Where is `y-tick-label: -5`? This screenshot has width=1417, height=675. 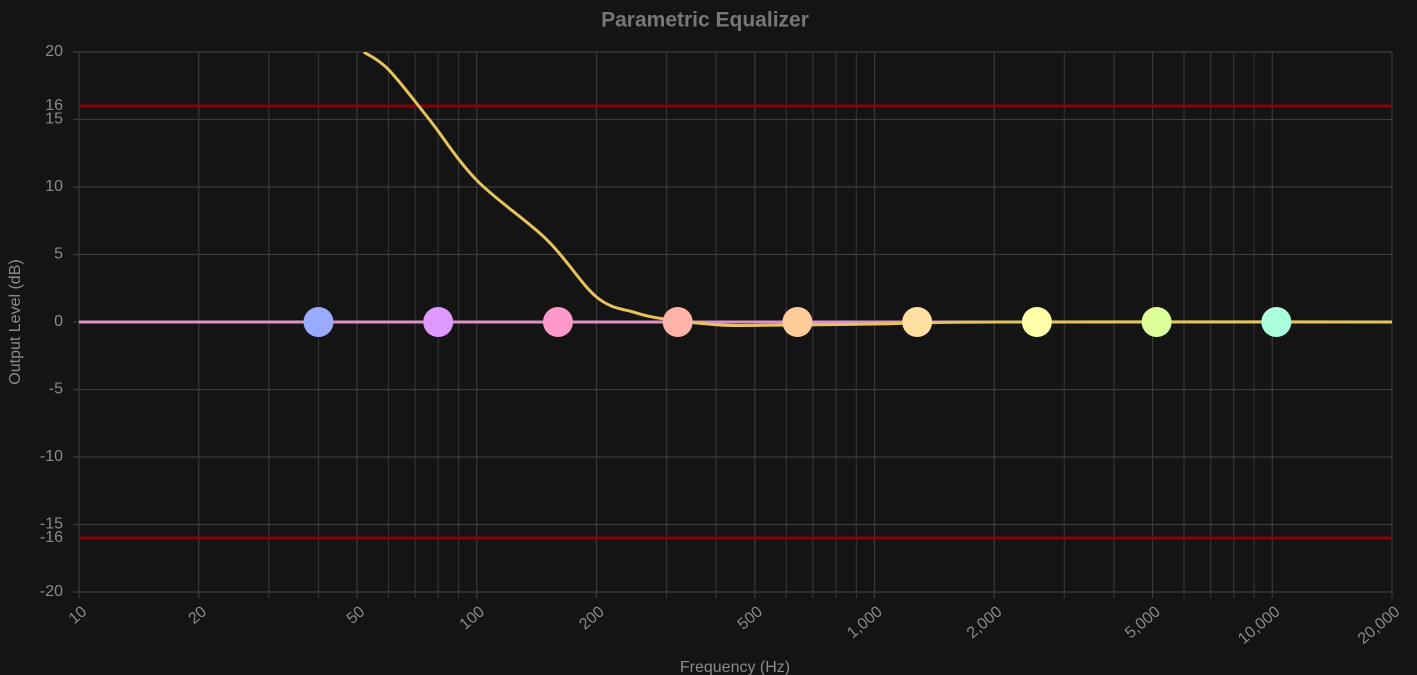
y-tick-label: -5 is located at coordinates (56, 389).